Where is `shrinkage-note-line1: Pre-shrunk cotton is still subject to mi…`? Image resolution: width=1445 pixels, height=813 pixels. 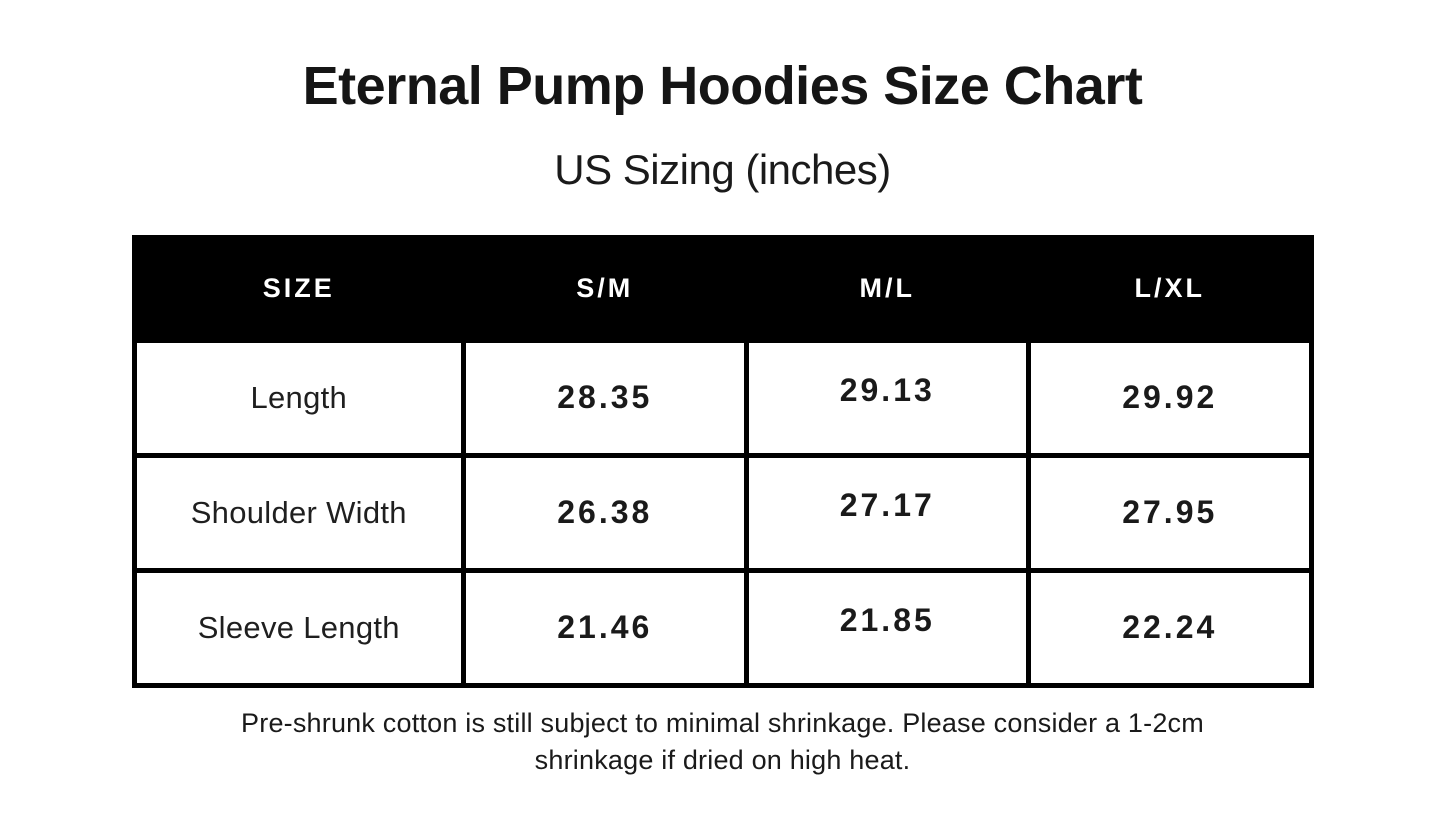 shrinkage-note-line1: Pre-shrunk cotton is still subject to mi… is located at coordinates (722, 722).